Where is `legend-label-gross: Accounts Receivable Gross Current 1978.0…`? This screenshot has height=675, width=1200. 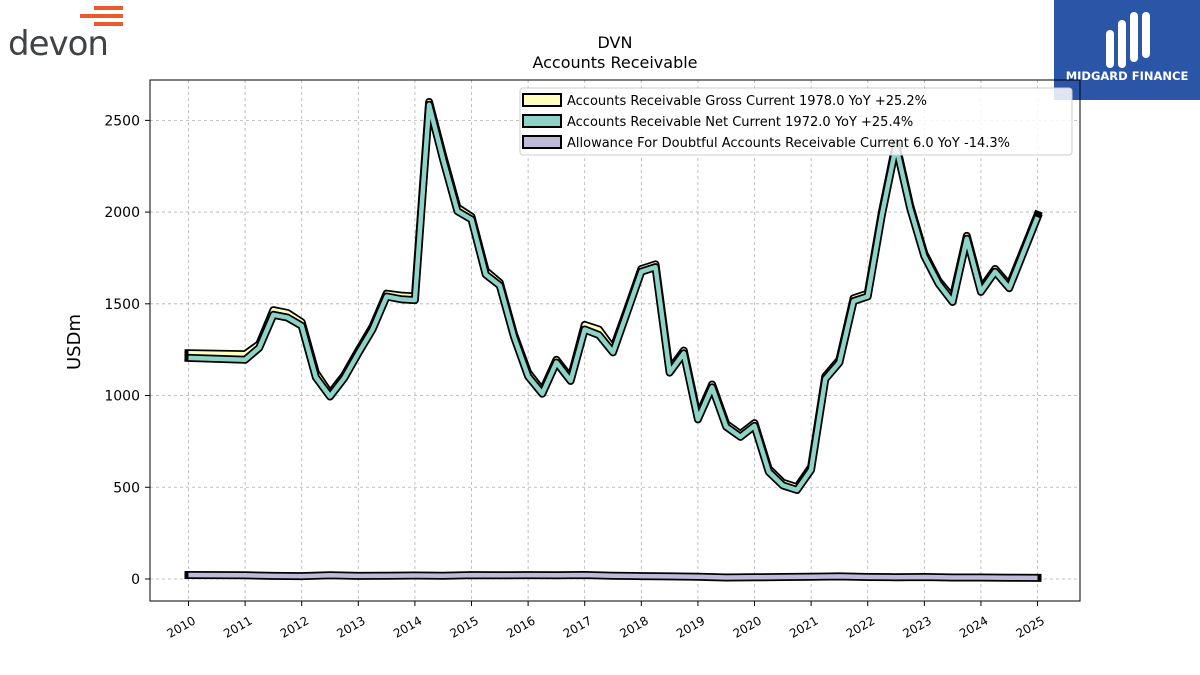 legend-label-gross: Accounts Receivable Gross Current 1978.0… is located at coordinates (747, 101).